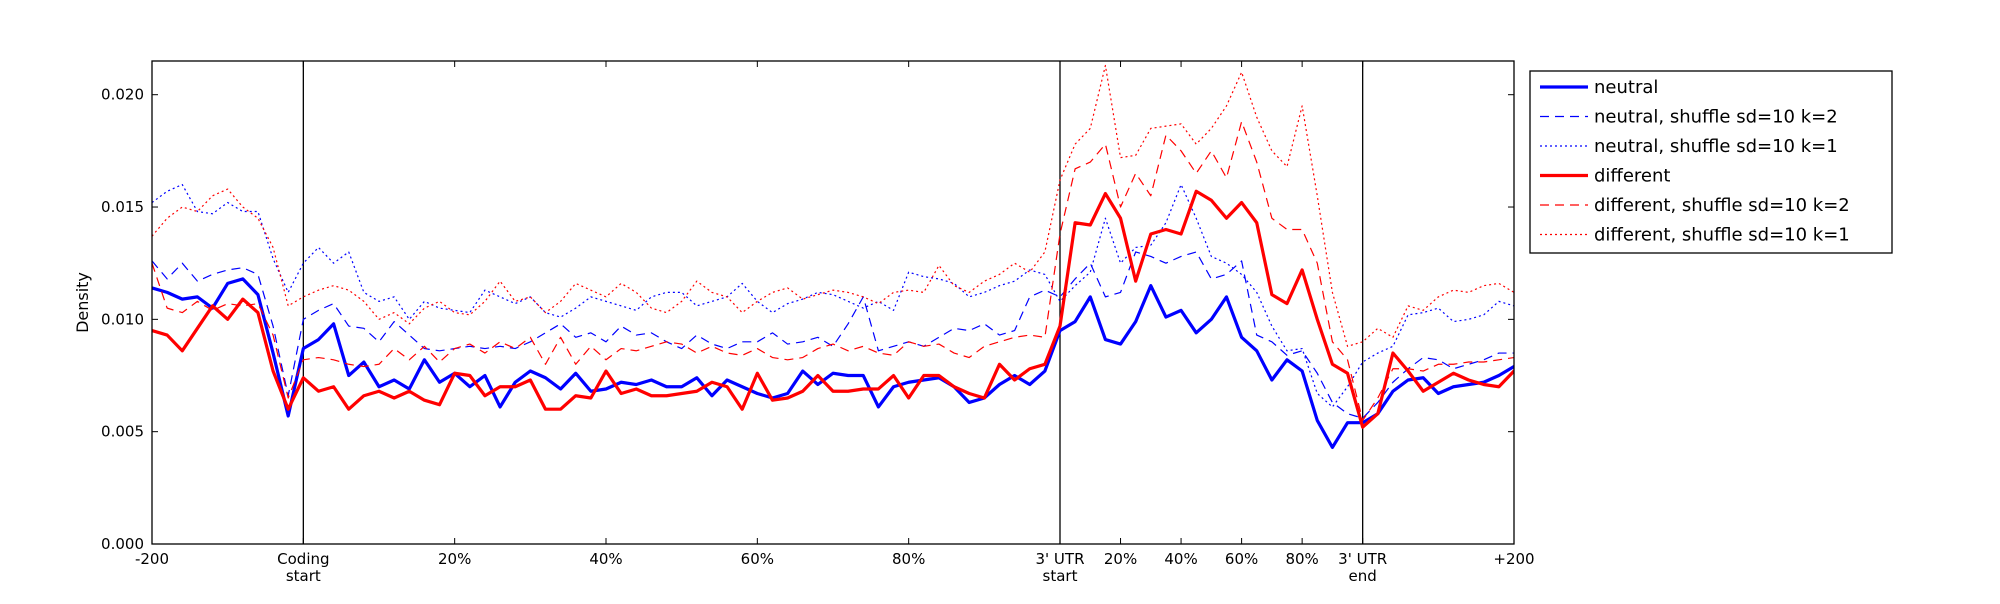 The image size is (2000, 604). Describe the element at coordinates (1362, 567) in the screenshot. I see `x-tick-label: 3' UTR end` at that location.